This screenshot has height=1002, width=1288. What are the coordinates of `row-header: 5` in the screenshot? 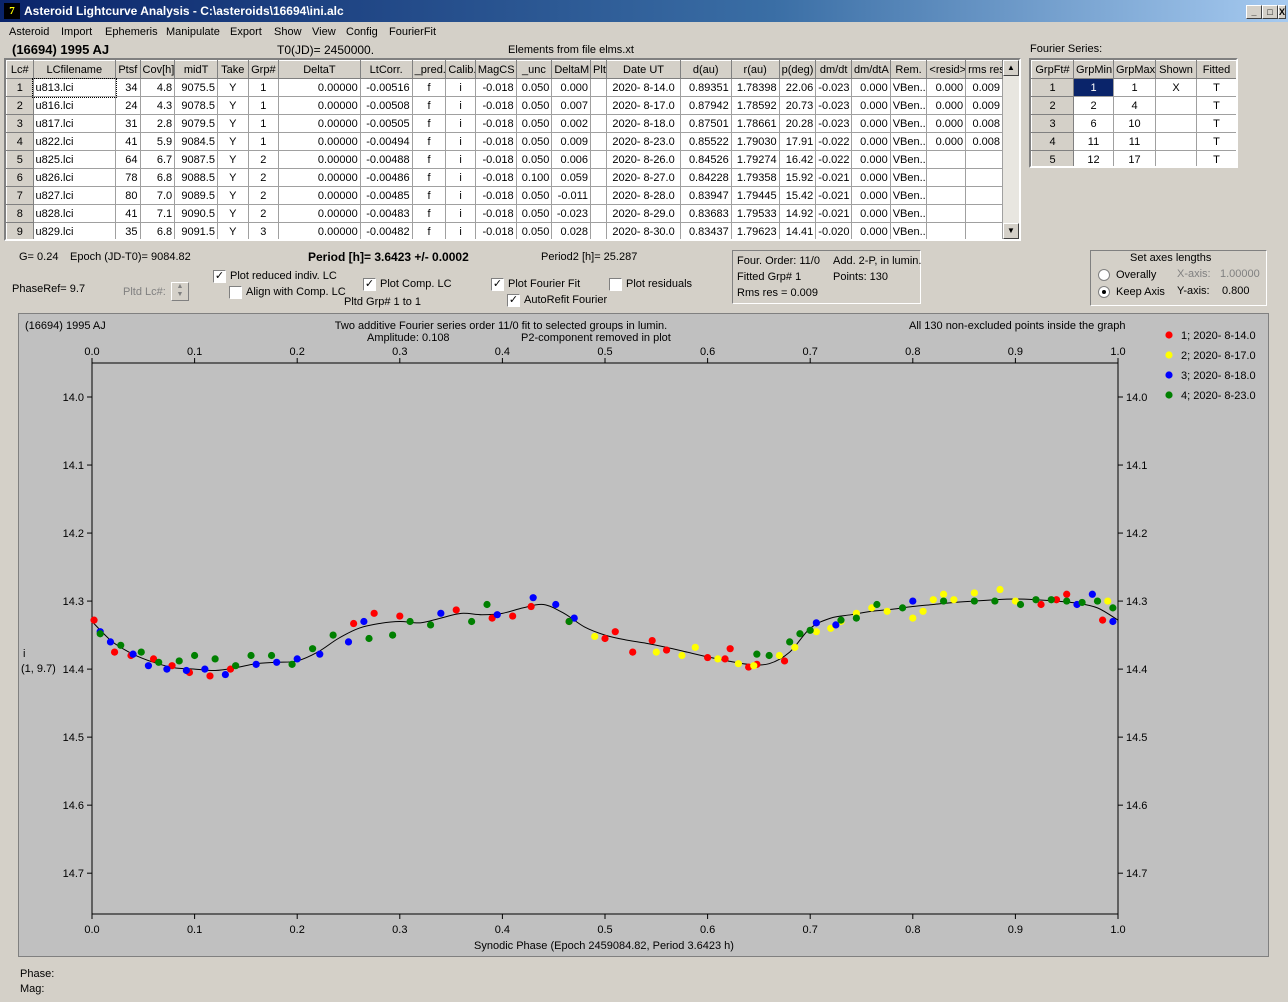 It's located at (1052, 158).